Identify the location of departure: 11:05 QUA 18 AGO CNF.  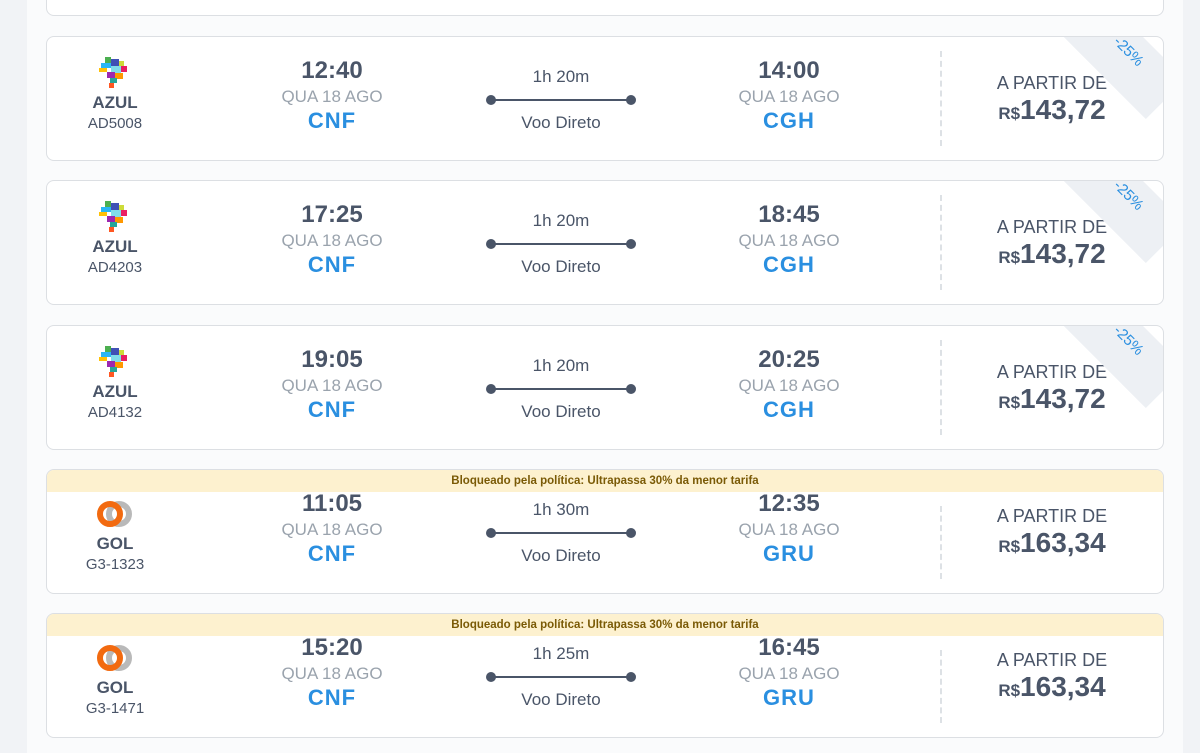
(332, 528).